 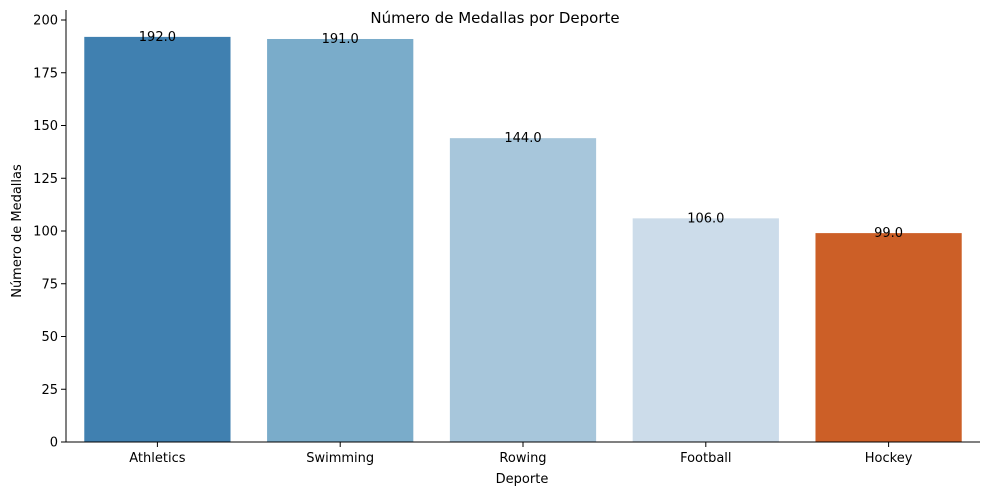 I want to click on y-tick-label: 25, so click(x=49, y=390).